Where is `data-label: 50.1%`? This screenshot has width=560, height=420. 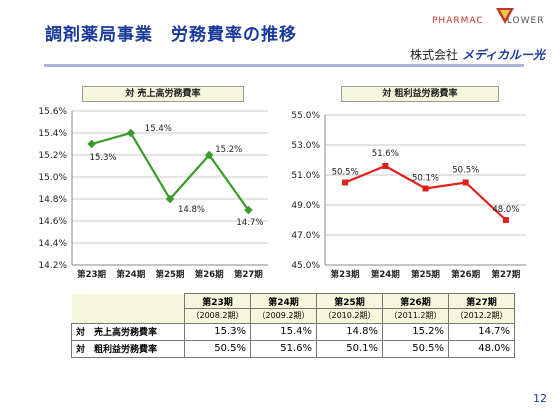 data-label: 50.1% is located at coordinates (425, 179).